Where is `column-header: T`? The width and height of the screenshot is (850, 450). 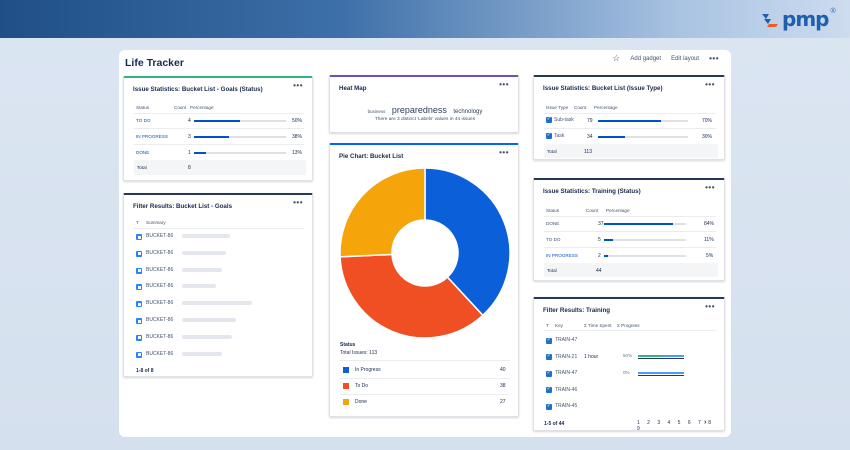
column-header: T is located at coordinates (137, 222).